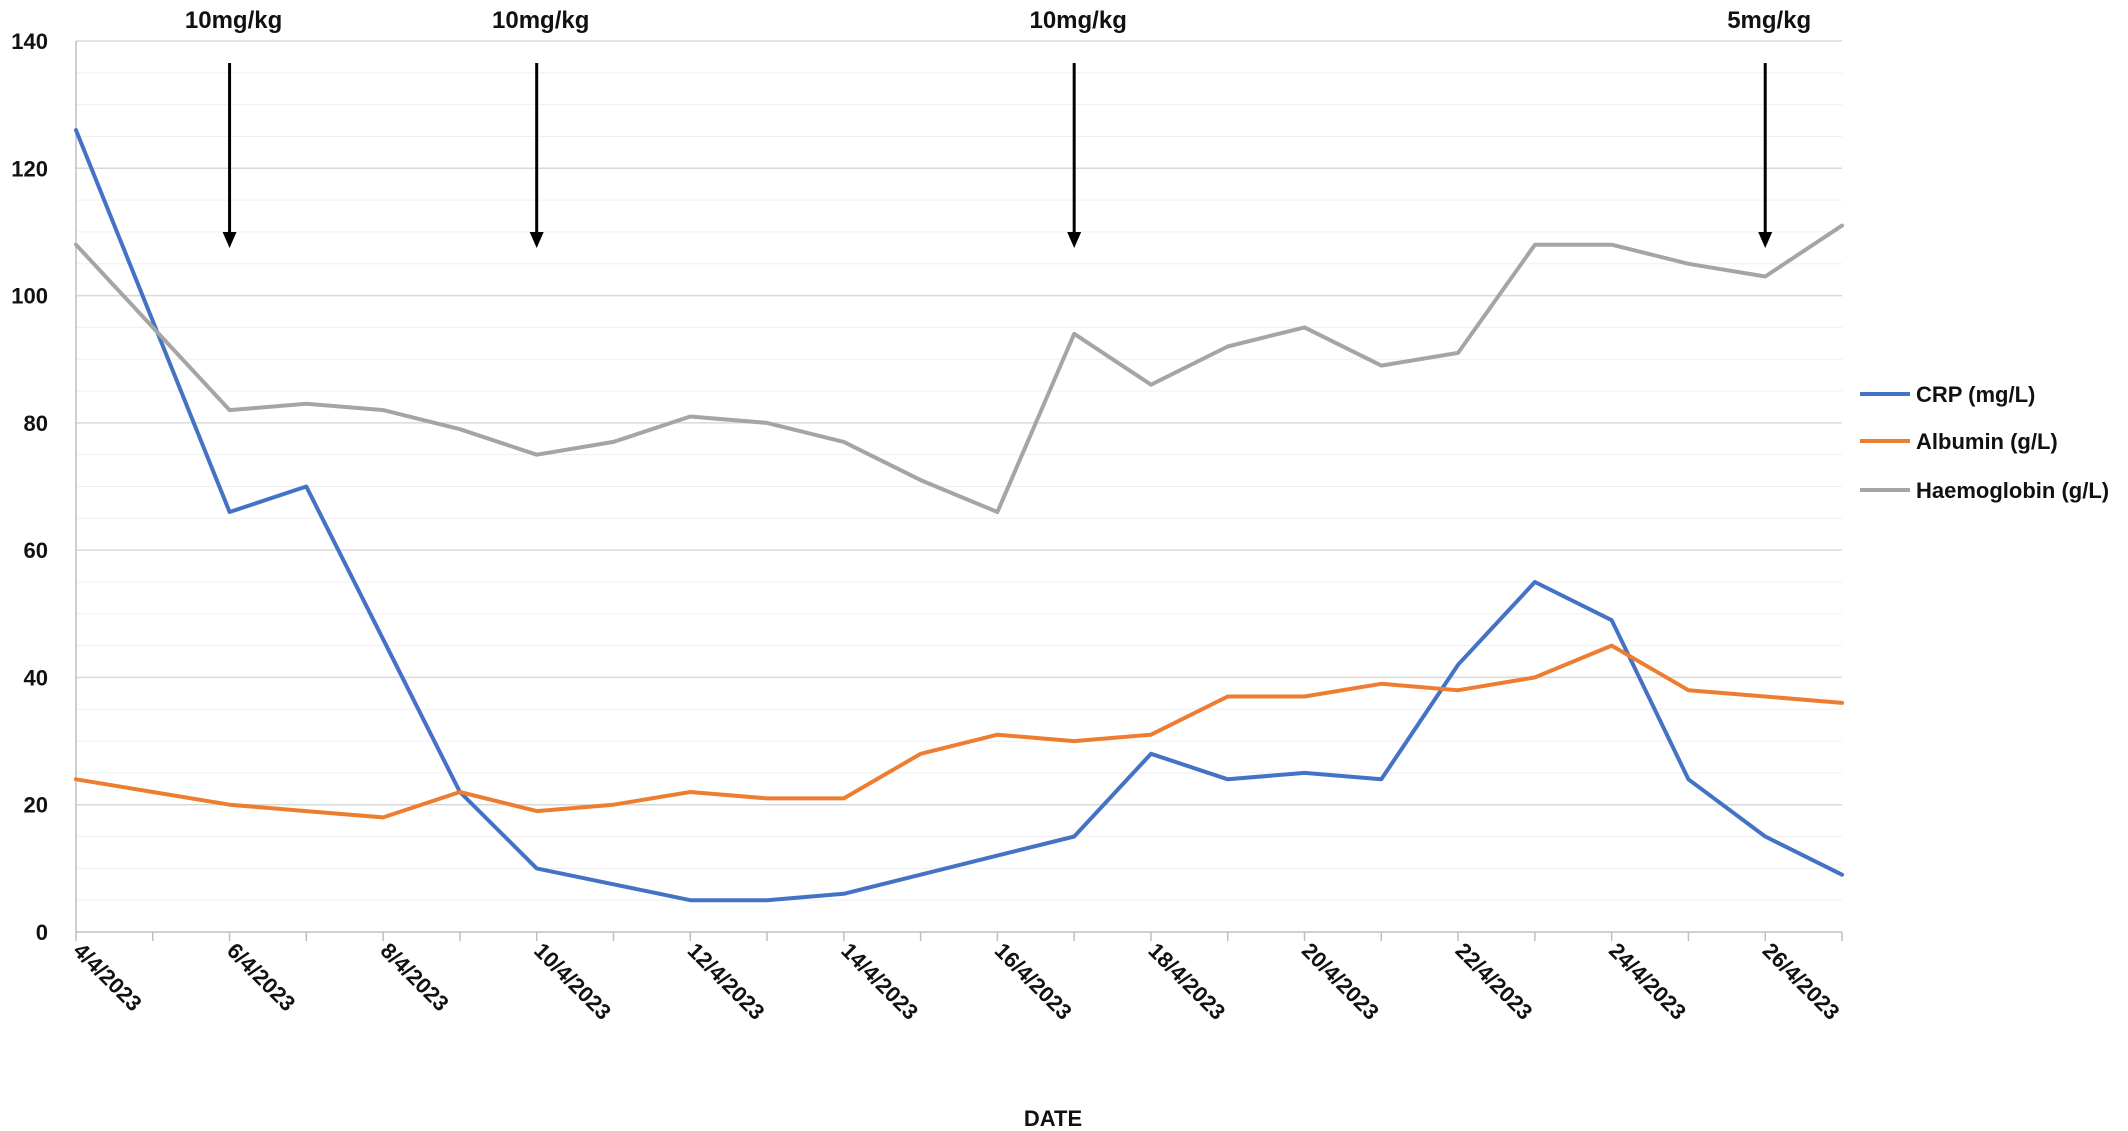 Image resolution: width=2128 pixels, height=1131 pixels. What do you see at coordinates (1975, 394) in the screenshot?
I see `legend-label-crp: CRP (mg/L)` at bounding box center [1975, 394].